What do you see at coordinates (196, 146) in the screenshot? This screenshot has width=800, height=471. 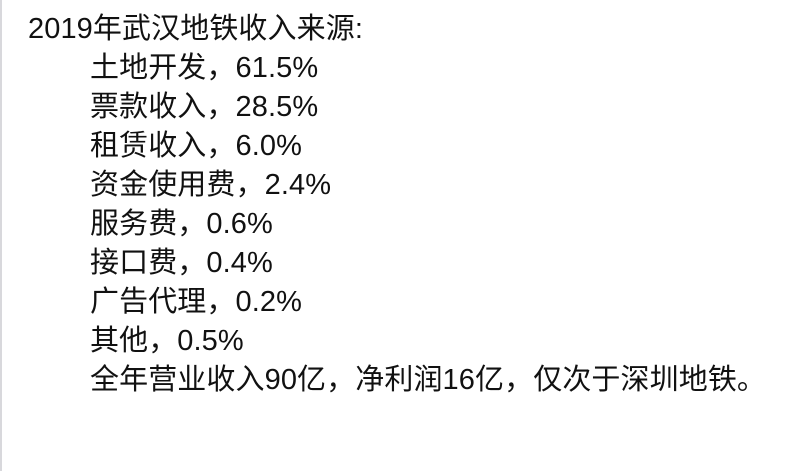 I see `revenue-item-leasing-revenue: 租赁收入，6.0%` at bounding box center [196, 146].